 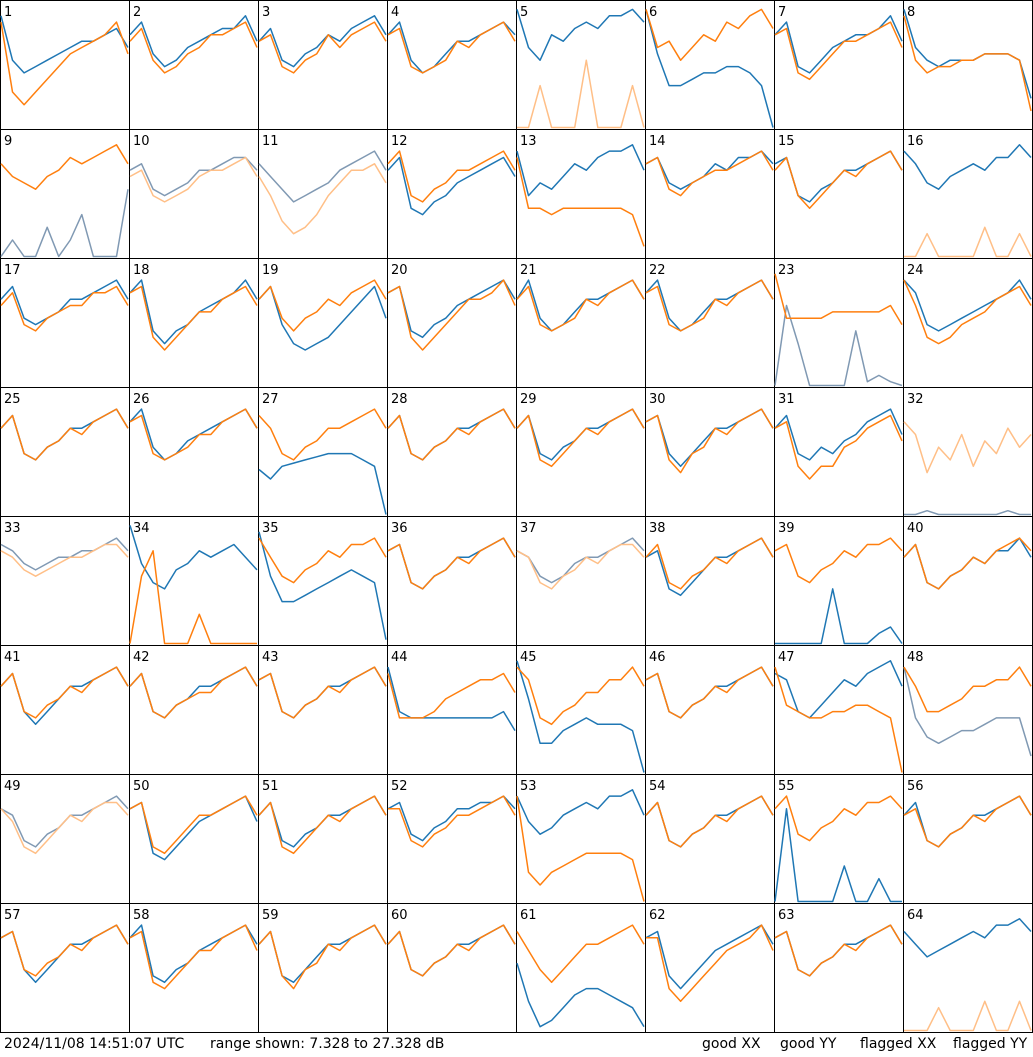 What do you see at coordinates (528, 786) in the screenshot?
I see `panel-label: 53` at bounding box center [528, 786].